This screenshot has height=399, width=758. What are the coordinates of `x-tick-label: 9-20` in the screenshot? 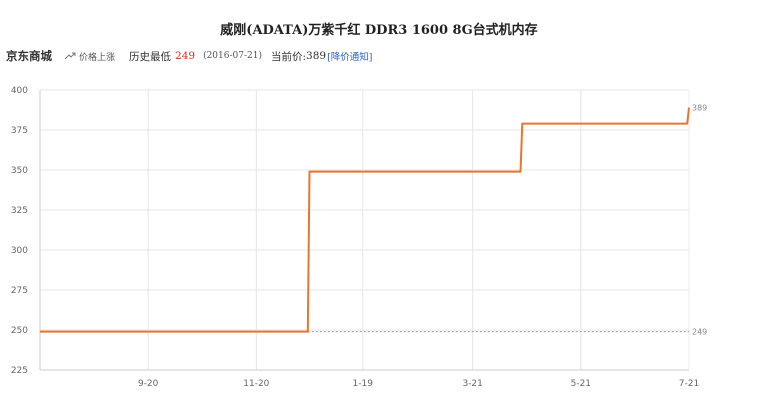 It's located at (148, 384).